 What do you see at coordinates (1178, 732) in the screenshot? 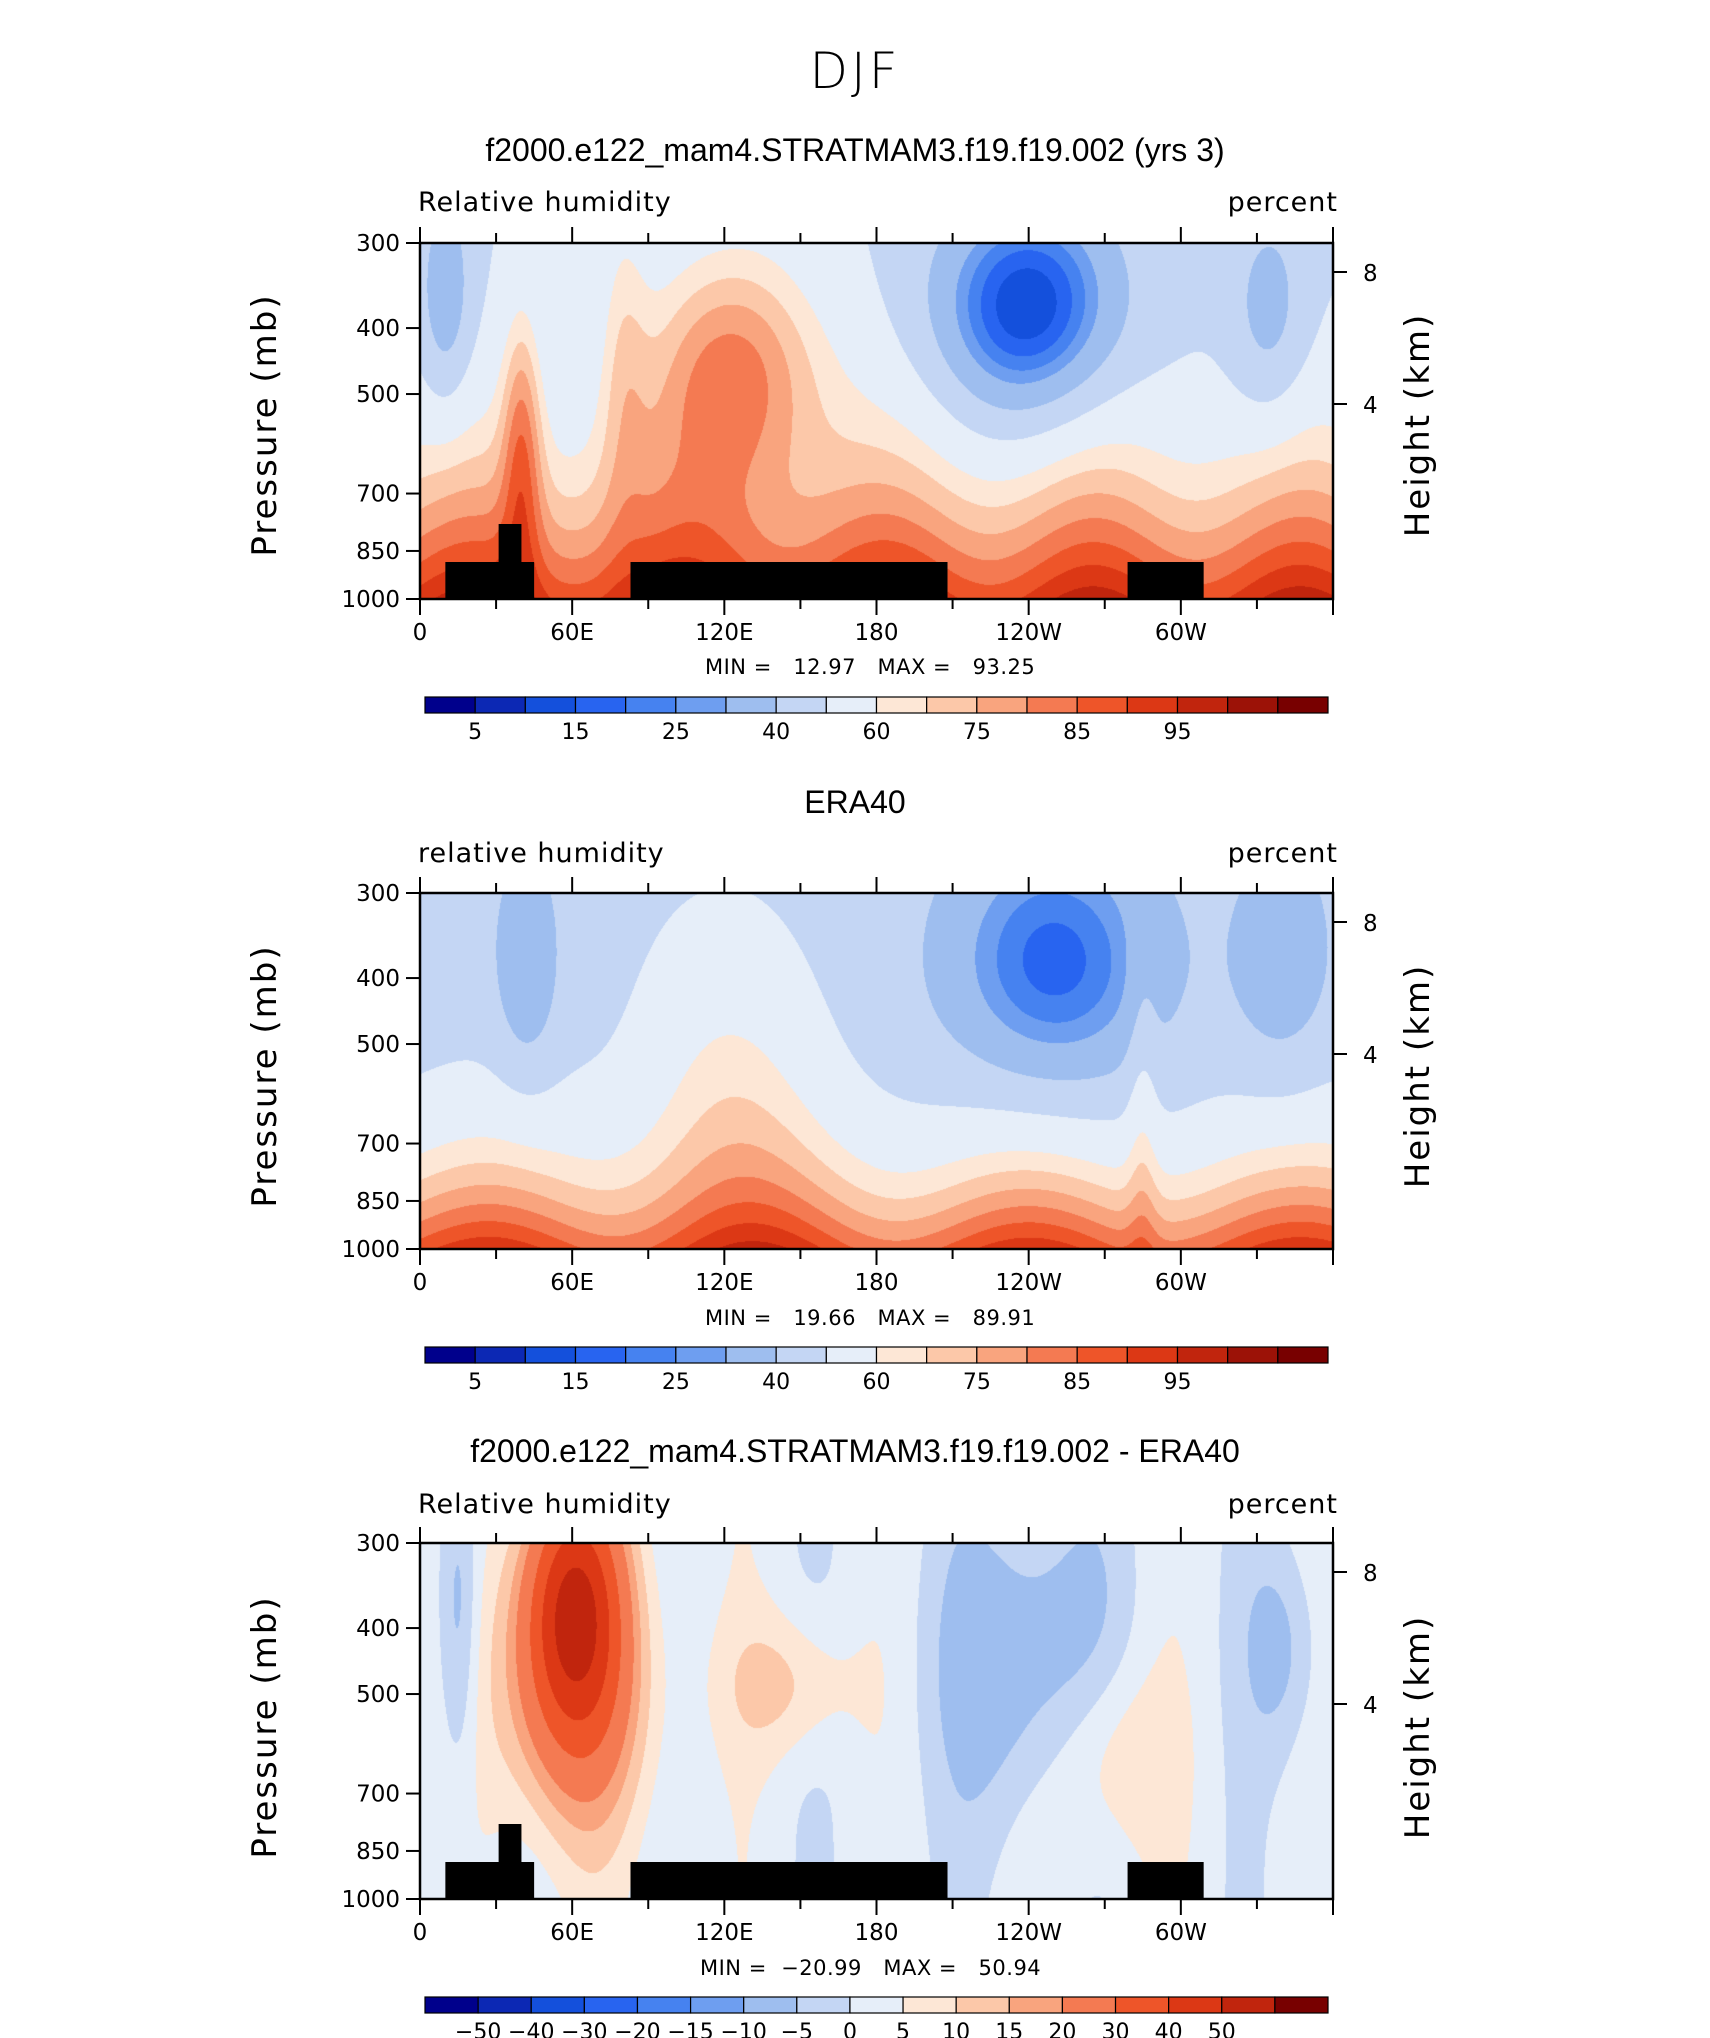
I see `panel-1-colorbar-label: 95` at bounding box center [1178, 732].